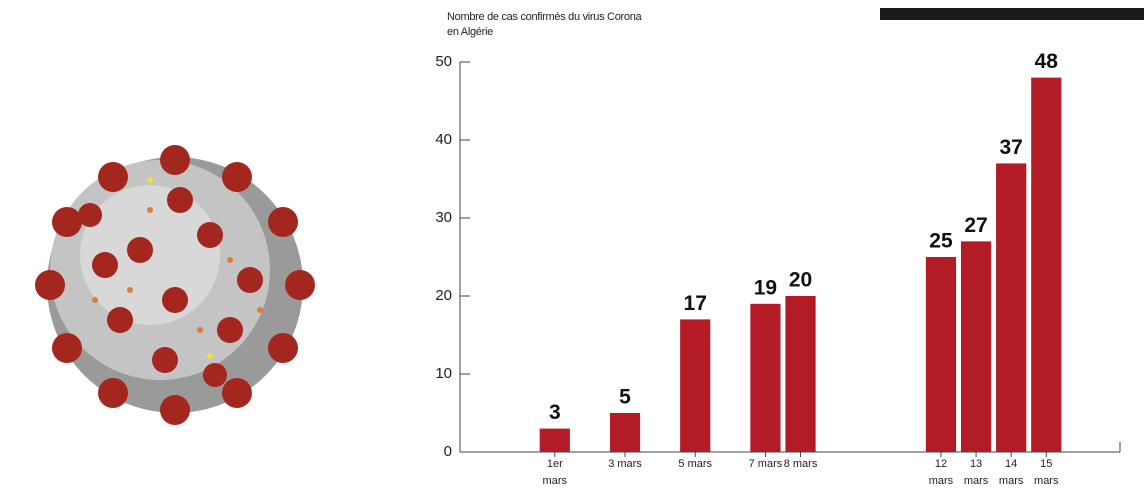 The image size is (1144, 495). What do you see at coordinates (443, 61) in the screenshot?
I see `y-tick-label: 50` at bounding box center [443, 61].